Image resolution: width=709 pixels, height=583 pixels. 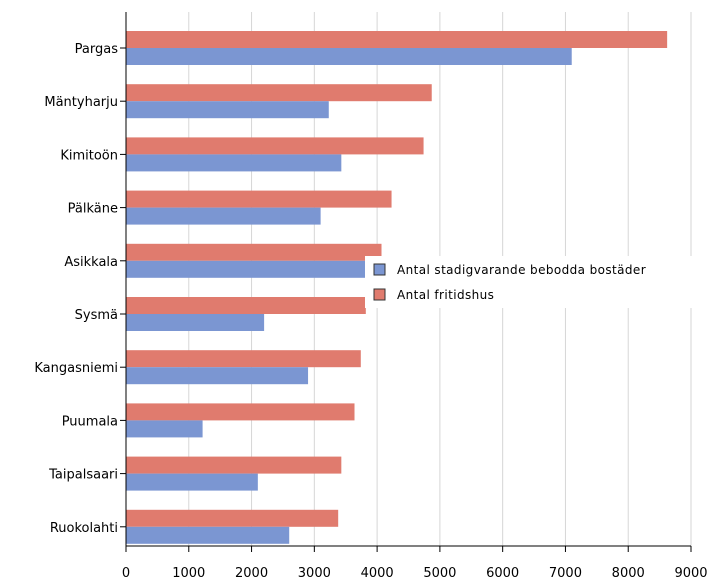 I want to click on category-label: Kangasniemi, so click(x=76, y=368).